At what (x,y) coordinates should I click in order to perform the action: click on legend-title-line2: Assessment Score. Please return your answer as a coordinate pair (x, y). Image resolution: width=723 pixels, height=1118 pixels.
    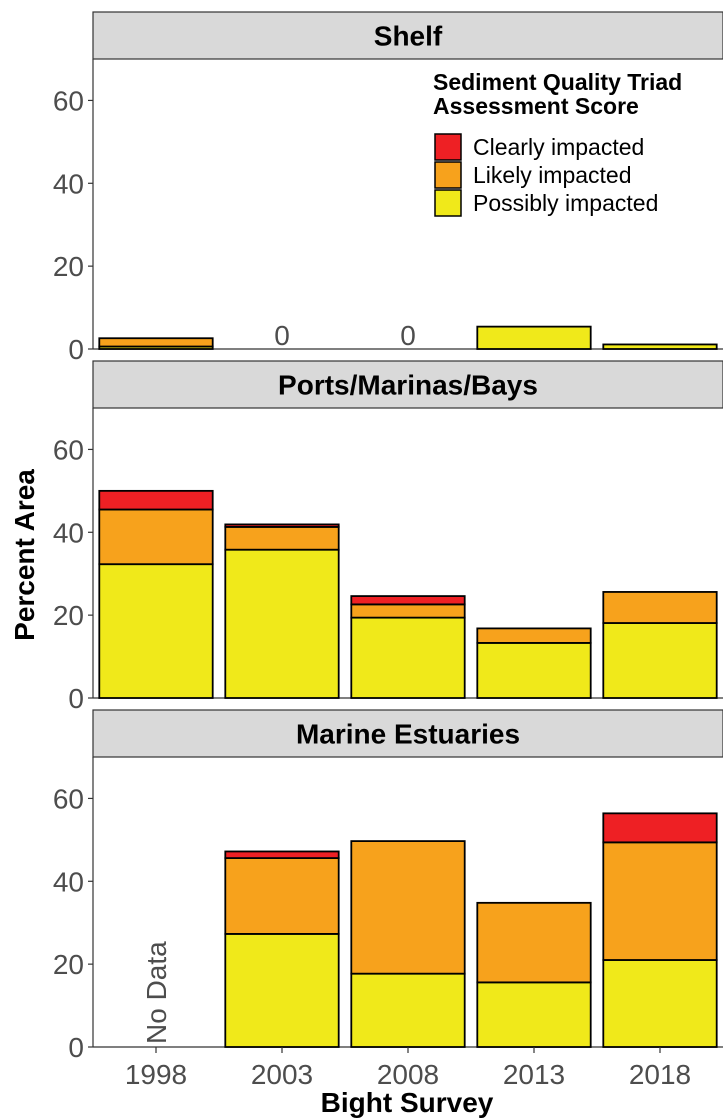
    Looking at the image, I should click on (536, 106).